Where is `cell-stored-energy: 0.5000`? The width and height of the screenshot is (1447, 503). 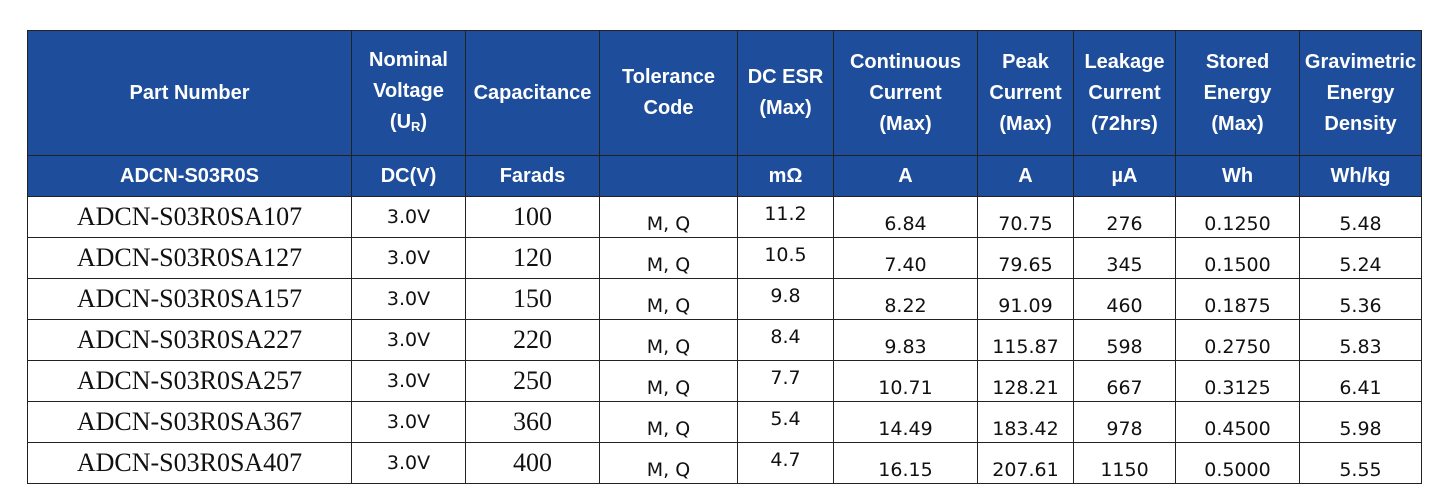 cell-stored-energy: 0.5000 is located at coordinates (1237, 463).